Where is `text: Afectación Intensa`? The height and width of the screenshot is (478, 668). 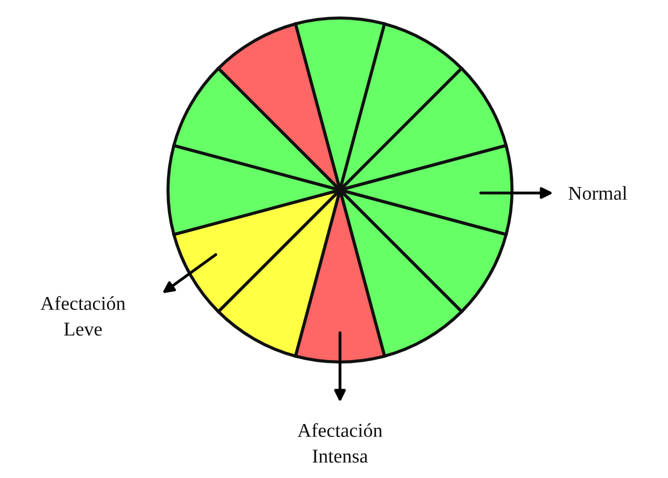
text: Afectación Intensa is located at coordinates (340, 443).